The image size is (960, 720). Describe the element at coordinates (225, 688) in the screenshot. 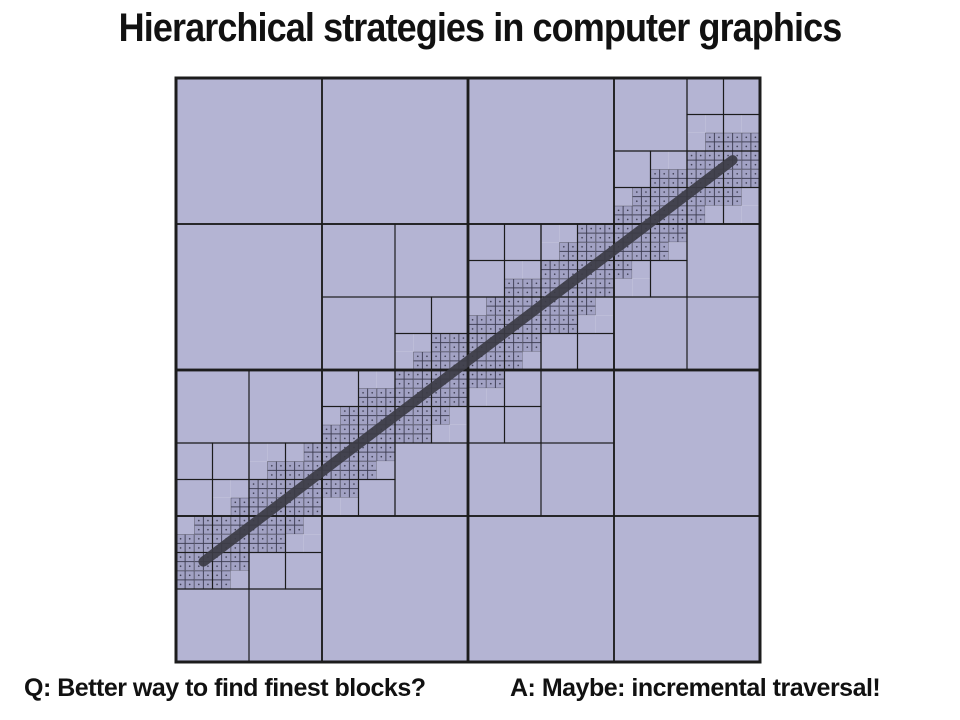

I see `question-caption: Q: Better way to find finest blocks?` at that location.